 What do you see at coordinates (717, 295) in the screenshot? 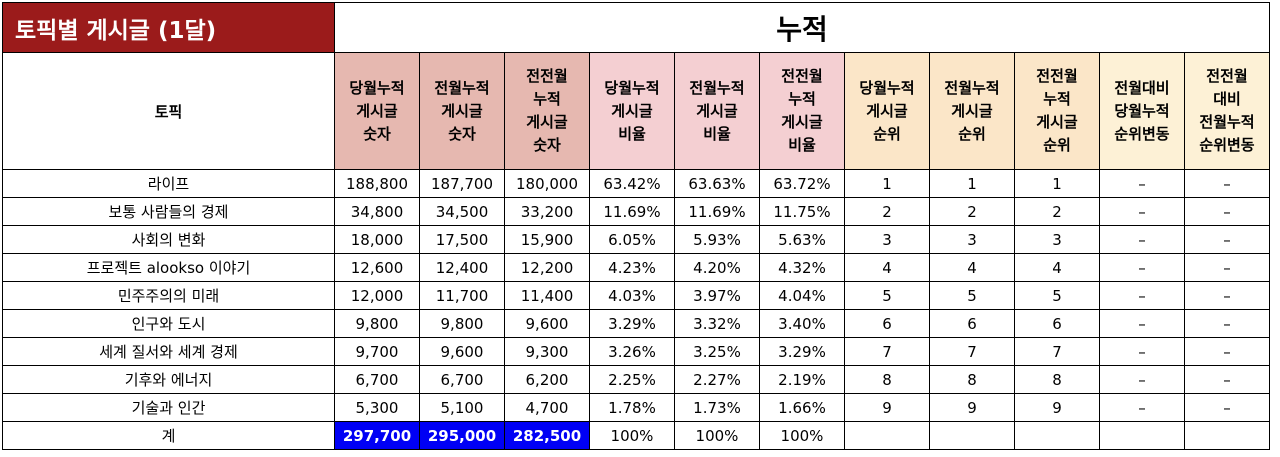
I see `ratio-prev-cell: 3.97%` at bounding box center [717, 295].